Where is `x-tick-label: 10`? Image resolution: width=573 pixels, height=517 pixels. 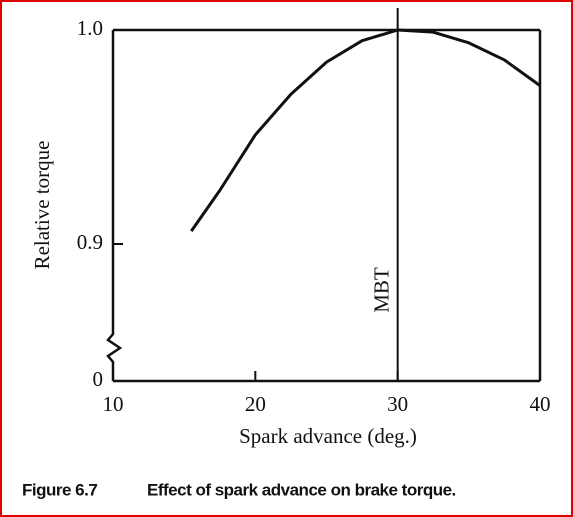 x-tick-label: 10 is located at coordinates (113, 404).